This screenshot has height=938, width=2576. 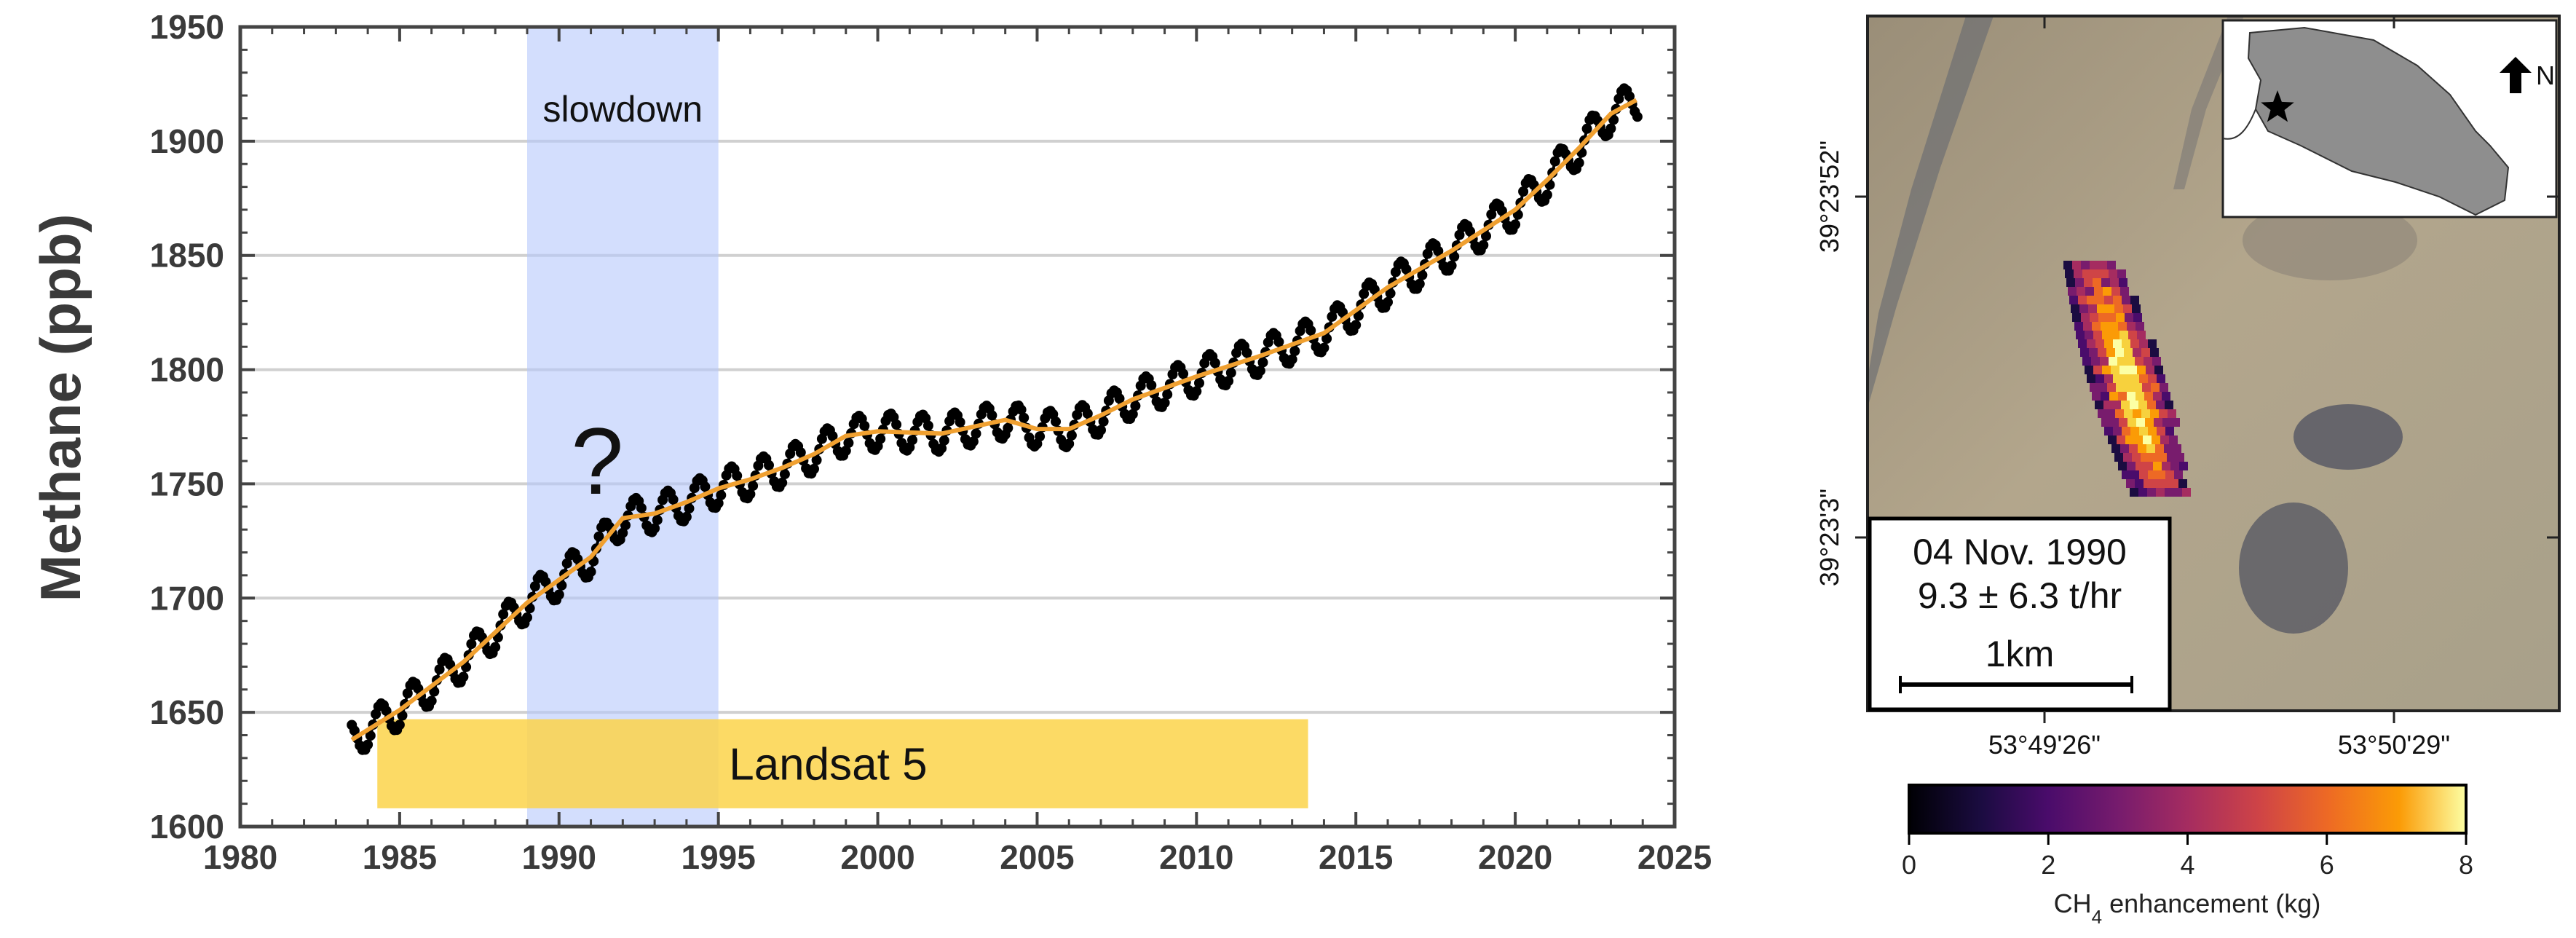 What do you see at coordinates (2188, 908) in the screenshot?
I see `colorbar-label: CH4 enhancement (kg)` at bounding box center [2188, 908].